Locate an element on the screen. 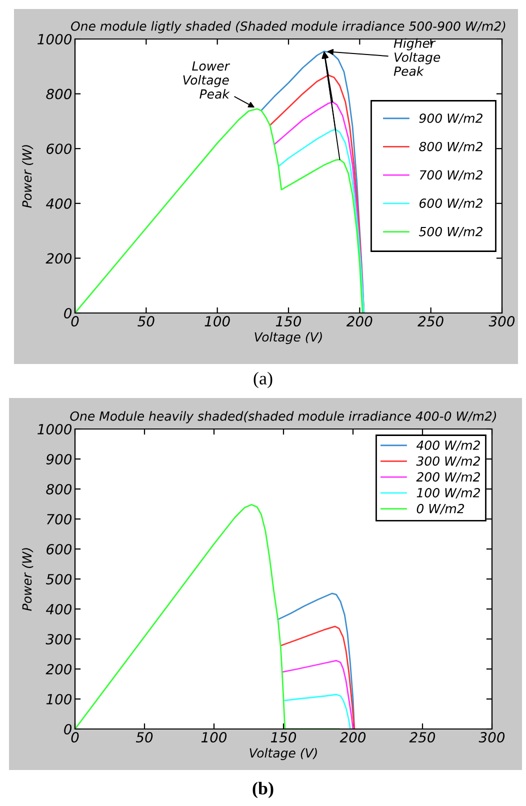 The image size is (526, 806). annotation: Lower Voltage Peak is located at coordinates (206, 80).